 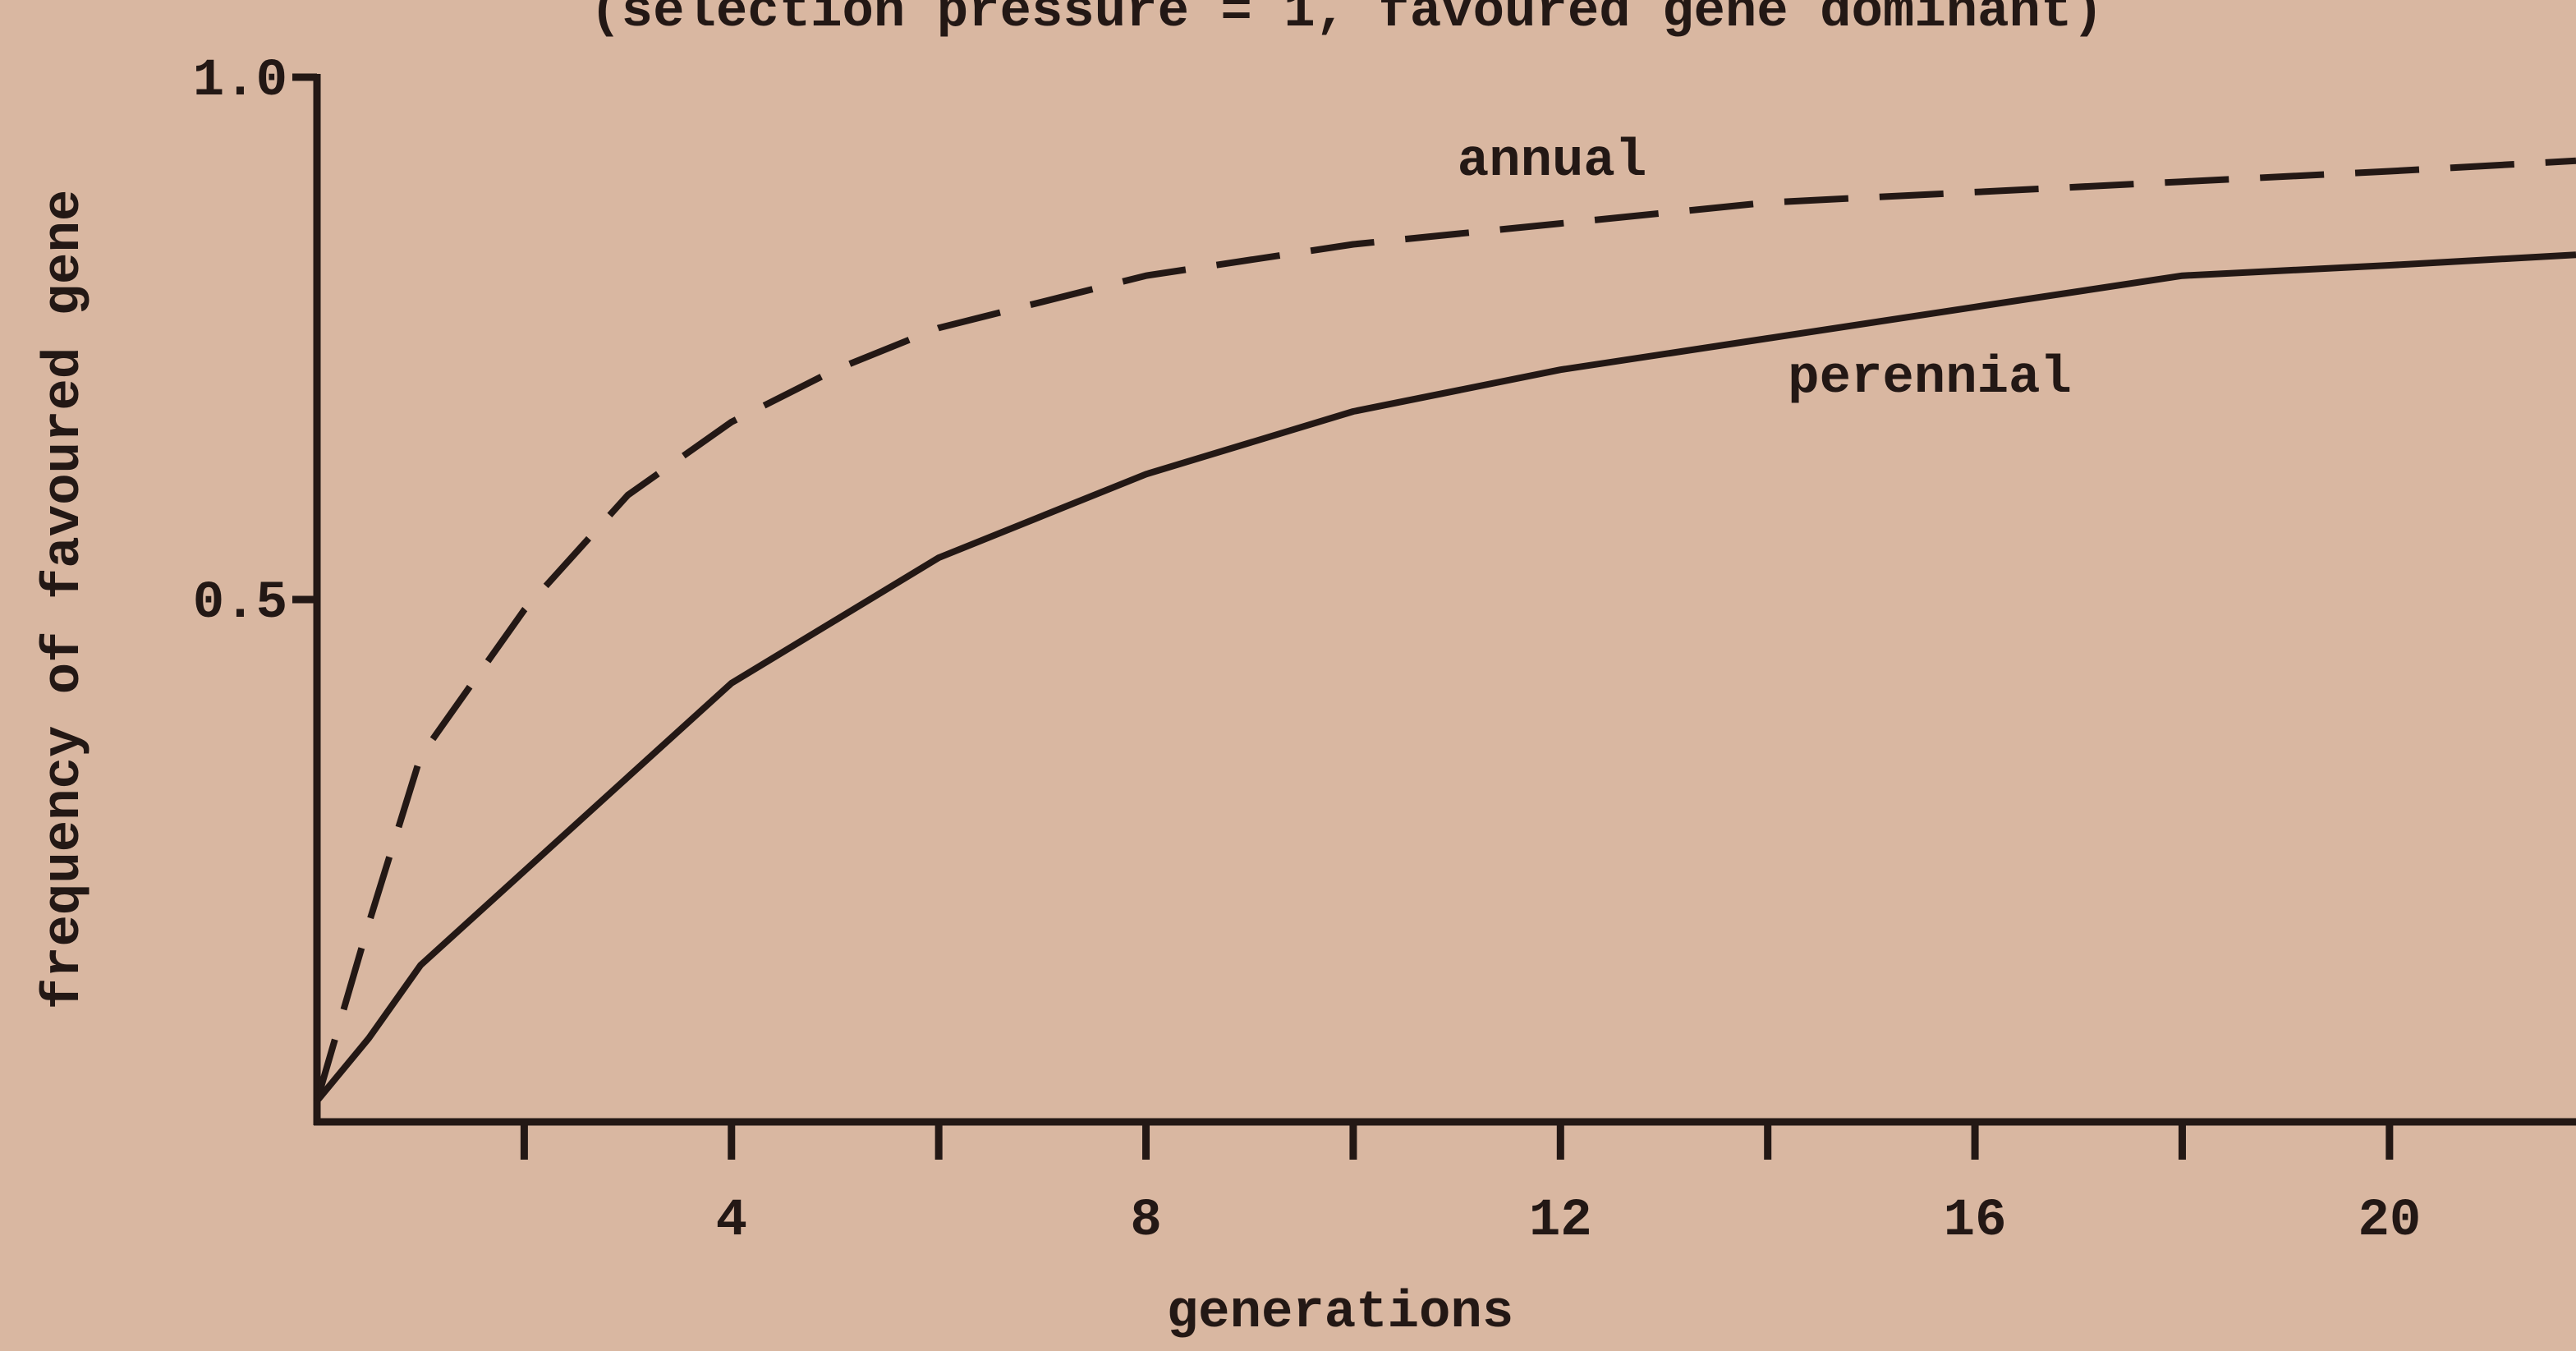 What do you see at coordinates (1560, 1221) in the screenshot?
I see `x-tick-label: 12` at bounding box center [1560, 1221].